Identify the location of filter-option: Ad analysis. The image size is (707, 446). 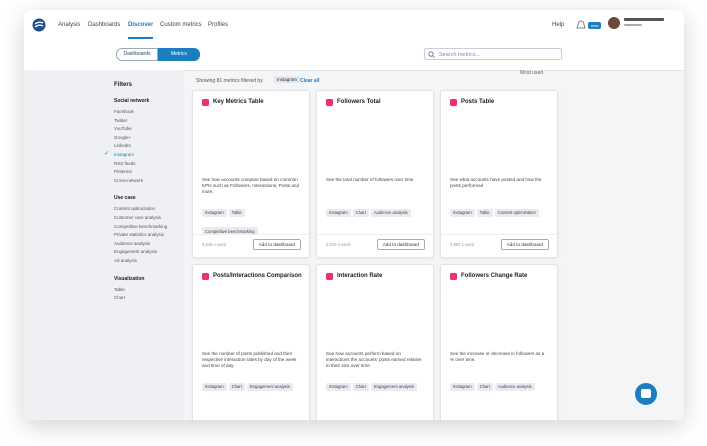
(126, 260).